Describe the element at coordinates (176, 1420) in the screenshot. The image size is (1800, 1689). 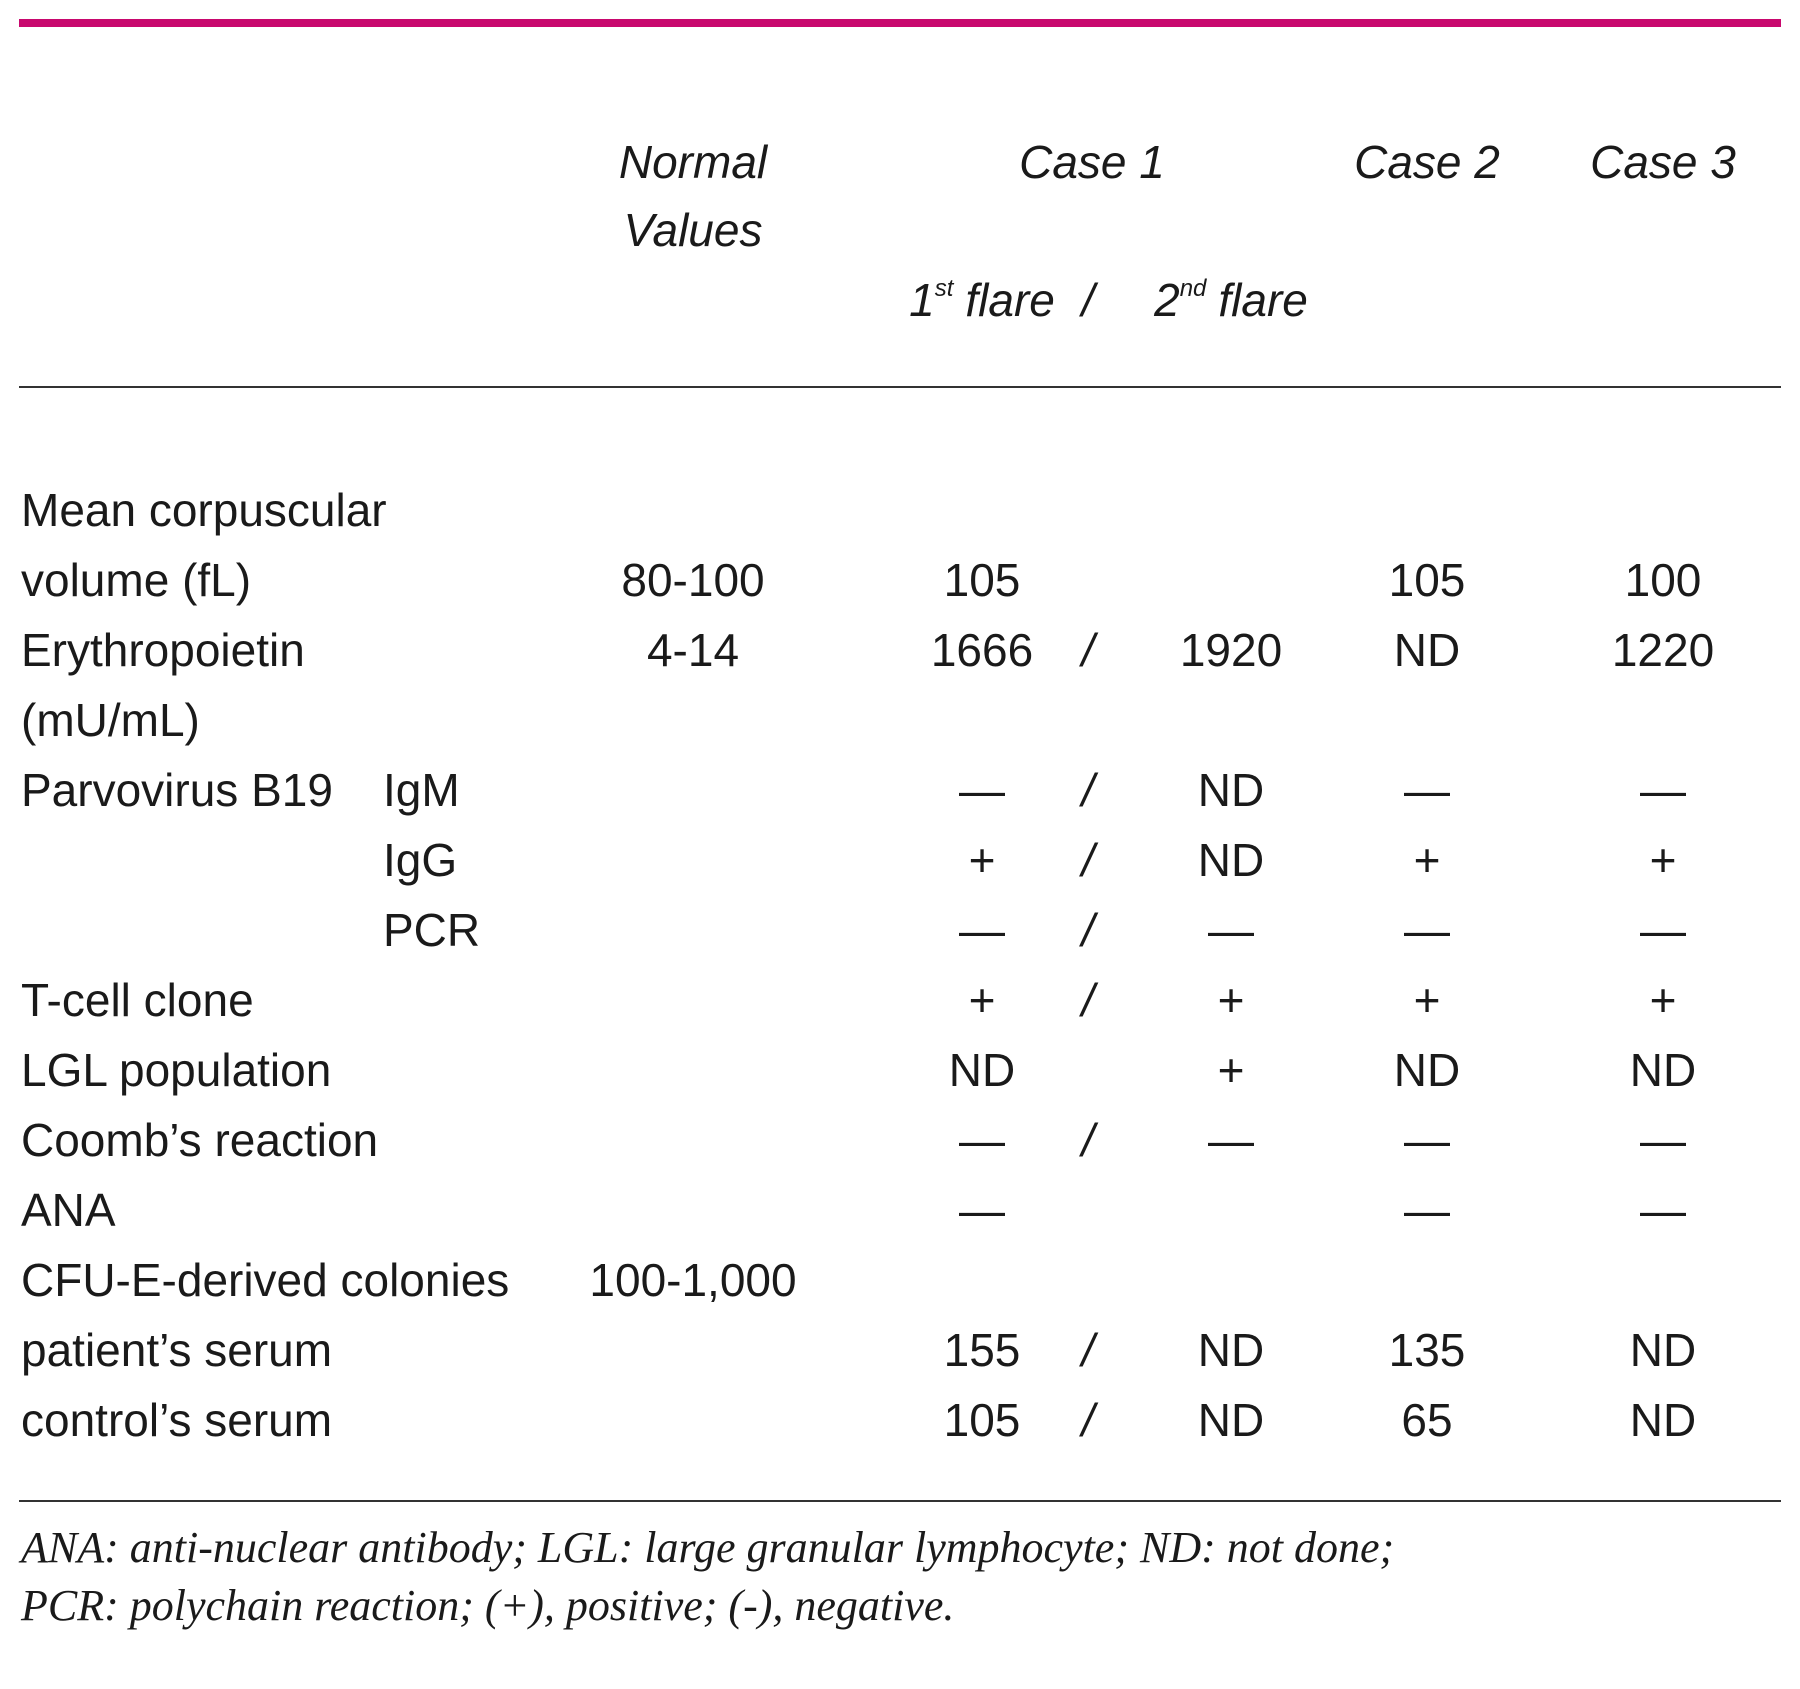
I see `row-label: control’s serum` at that location.